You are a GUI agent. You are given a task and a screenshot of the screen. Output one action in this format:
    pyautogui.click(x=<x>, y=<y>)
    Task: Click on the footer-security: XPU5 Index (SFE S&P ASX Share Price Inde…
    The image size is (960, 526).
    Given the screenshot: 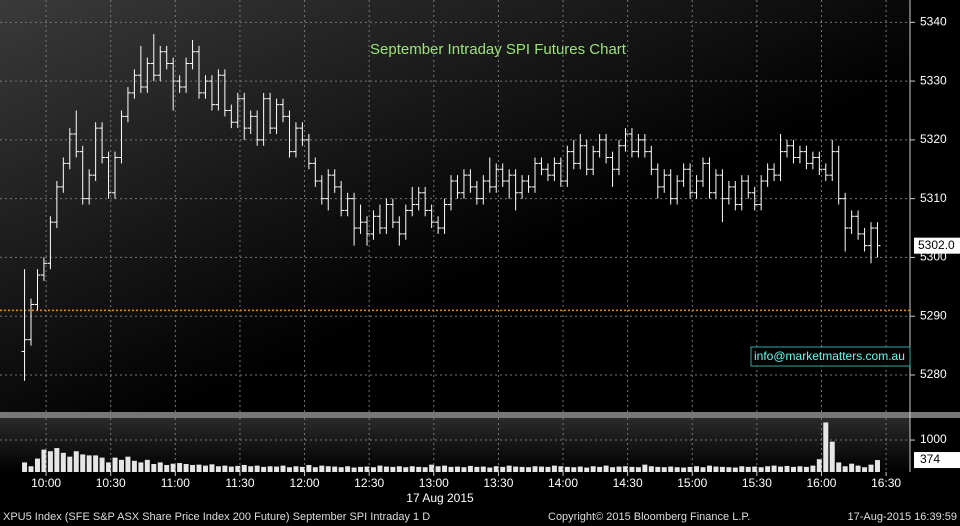 What is the action you would take?
    pyautogui.click(x=216, y=517)
    